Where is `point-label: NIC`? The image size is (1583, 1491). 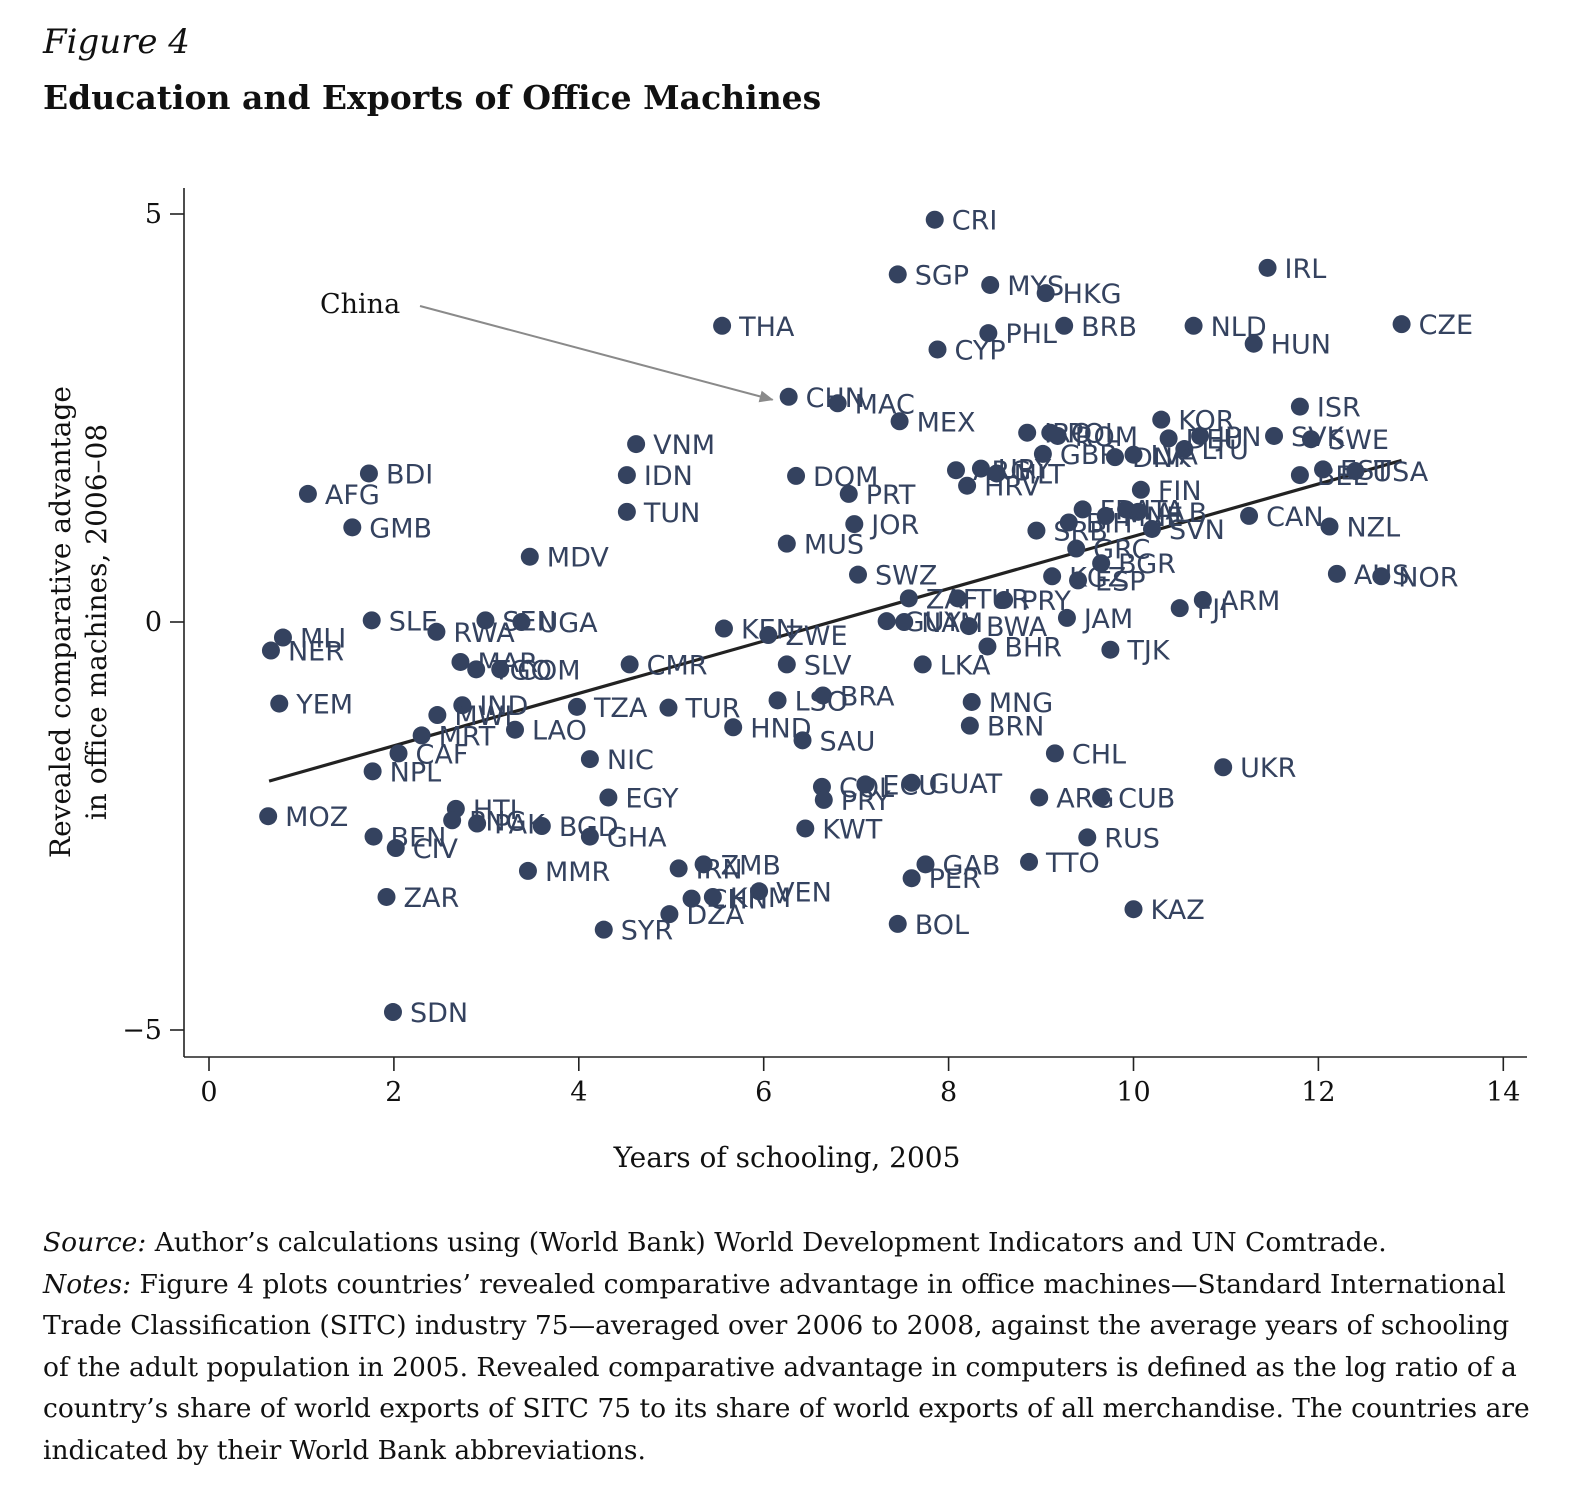 point-label: NIC is located at coordinates (630, 760).